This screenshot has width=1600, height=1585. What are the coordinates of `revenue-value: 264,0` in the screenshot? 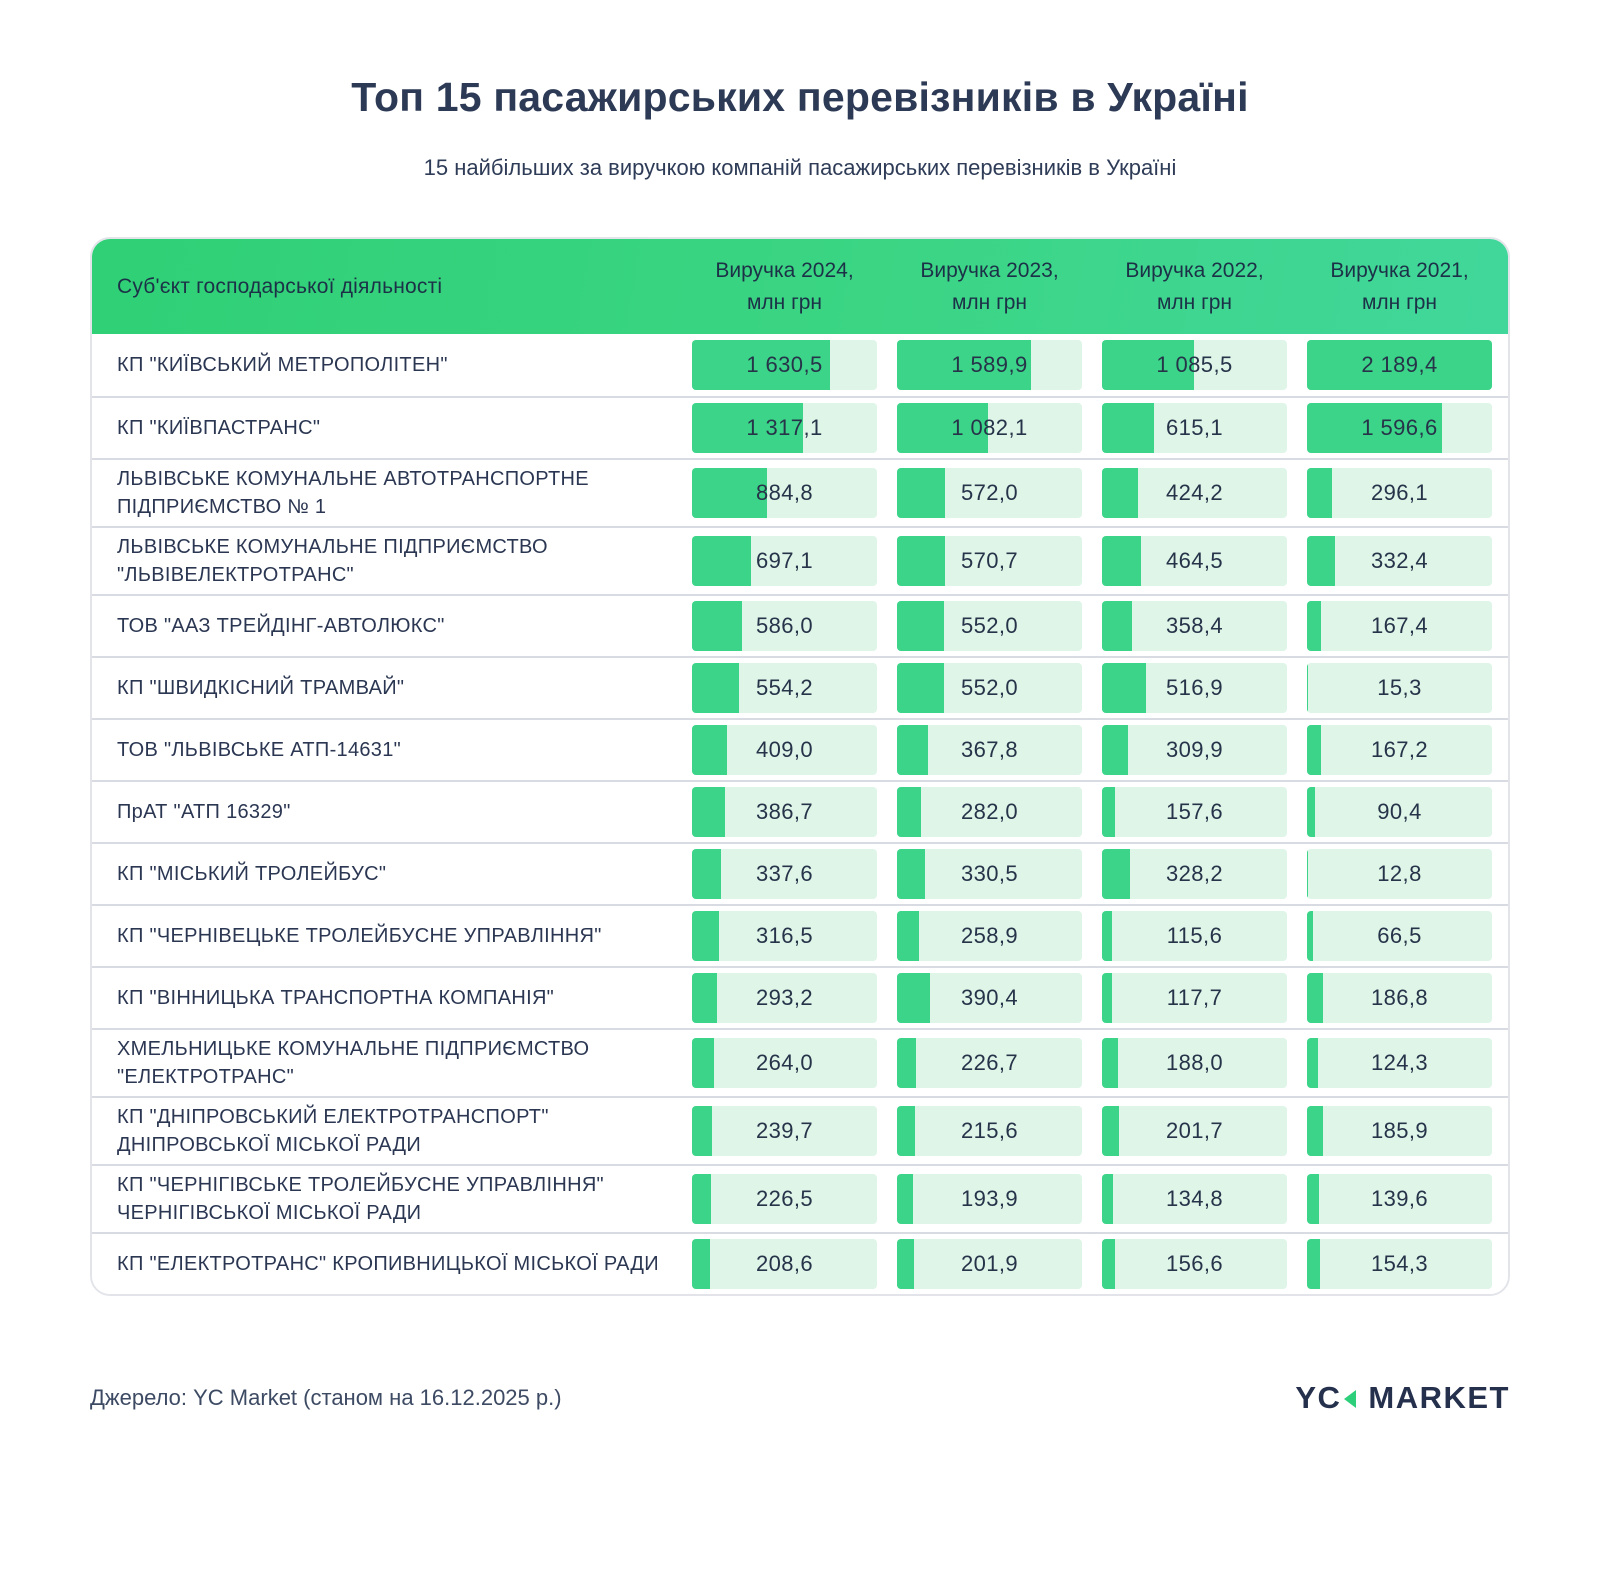 It's located at (784, 1062).